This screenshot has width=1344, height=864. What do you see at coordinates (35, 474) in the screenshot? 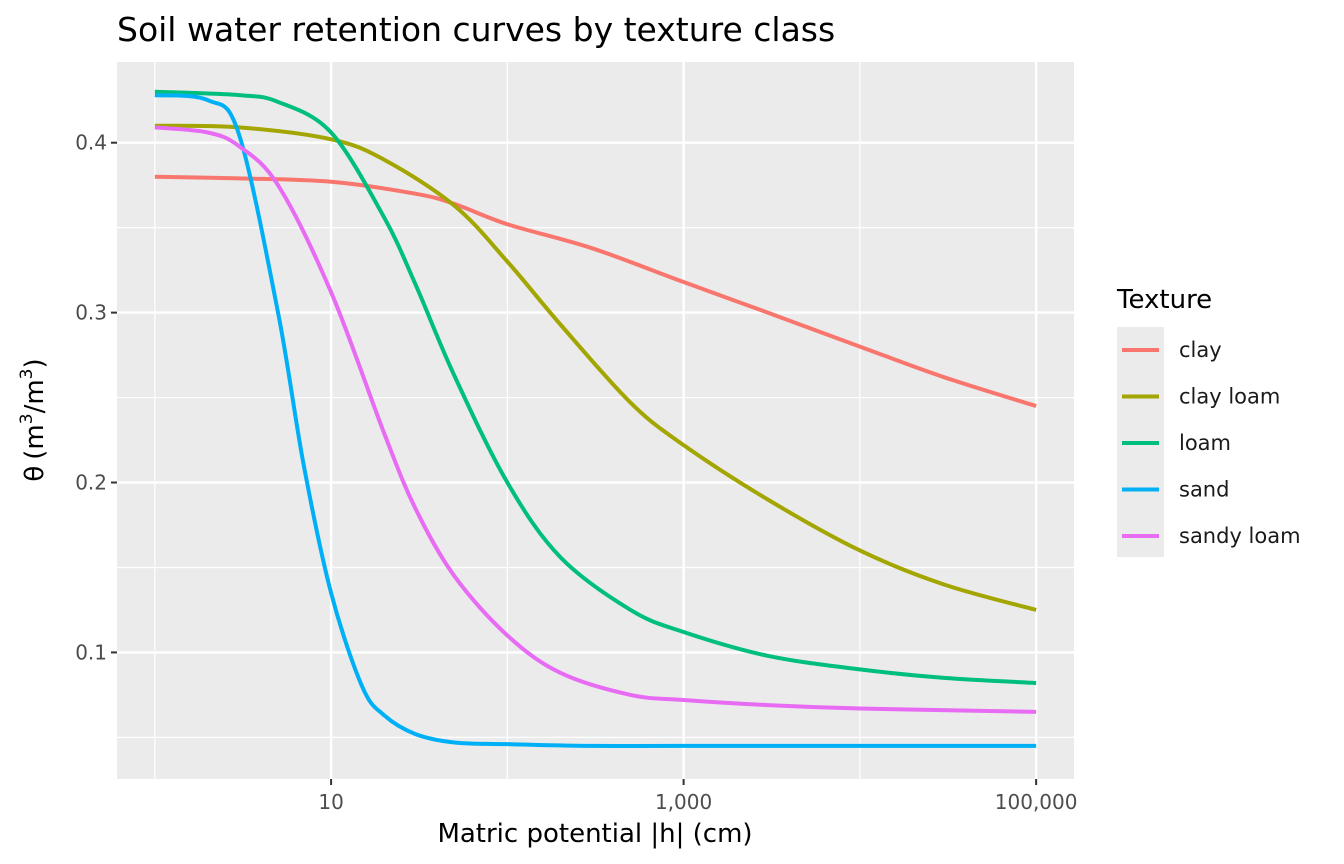
I see `y-axis-symbol: θ` at bounding box center [35, 474].